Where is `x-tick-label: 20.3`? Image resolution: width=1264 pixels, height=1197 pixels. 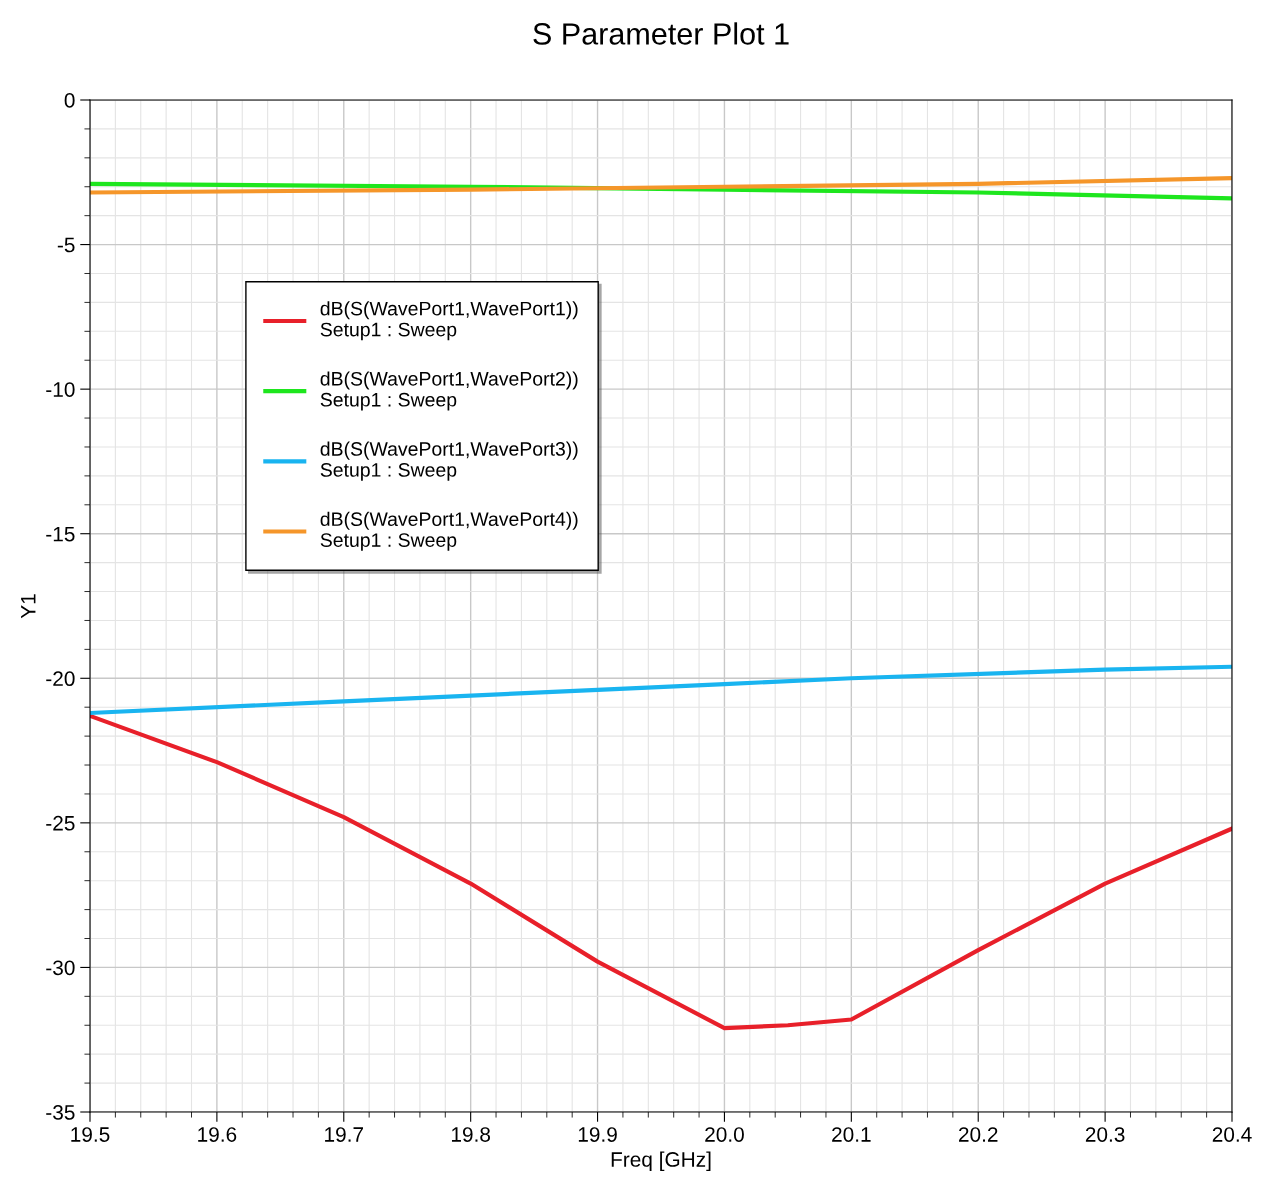
x-tick-label: 20.3 is located at coordinates (1105, 1134).